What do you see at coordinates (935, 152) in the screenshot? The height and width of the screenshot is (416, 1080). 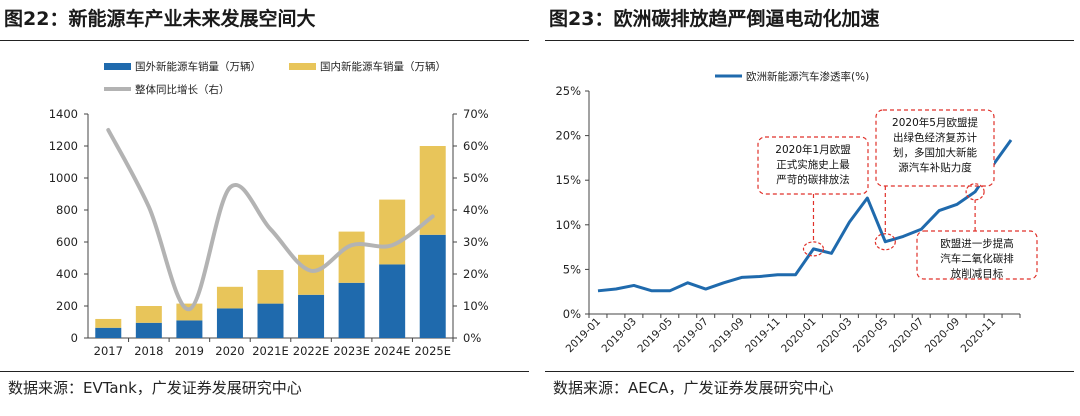 I see `annotation-text: 划，多国加大新能` at bounding box center [935, 152].